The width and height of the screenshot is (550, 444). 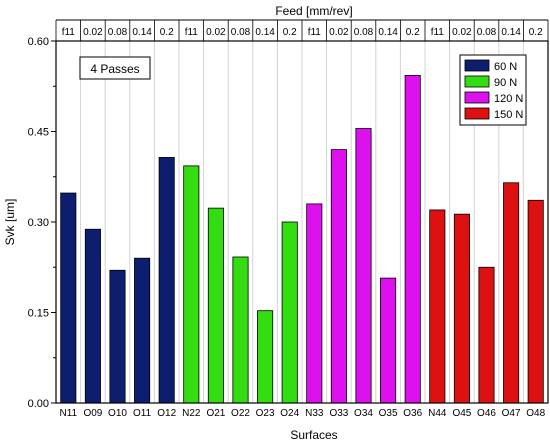 I want to click on x-tick-label: O47, so click(x=511, y=413).